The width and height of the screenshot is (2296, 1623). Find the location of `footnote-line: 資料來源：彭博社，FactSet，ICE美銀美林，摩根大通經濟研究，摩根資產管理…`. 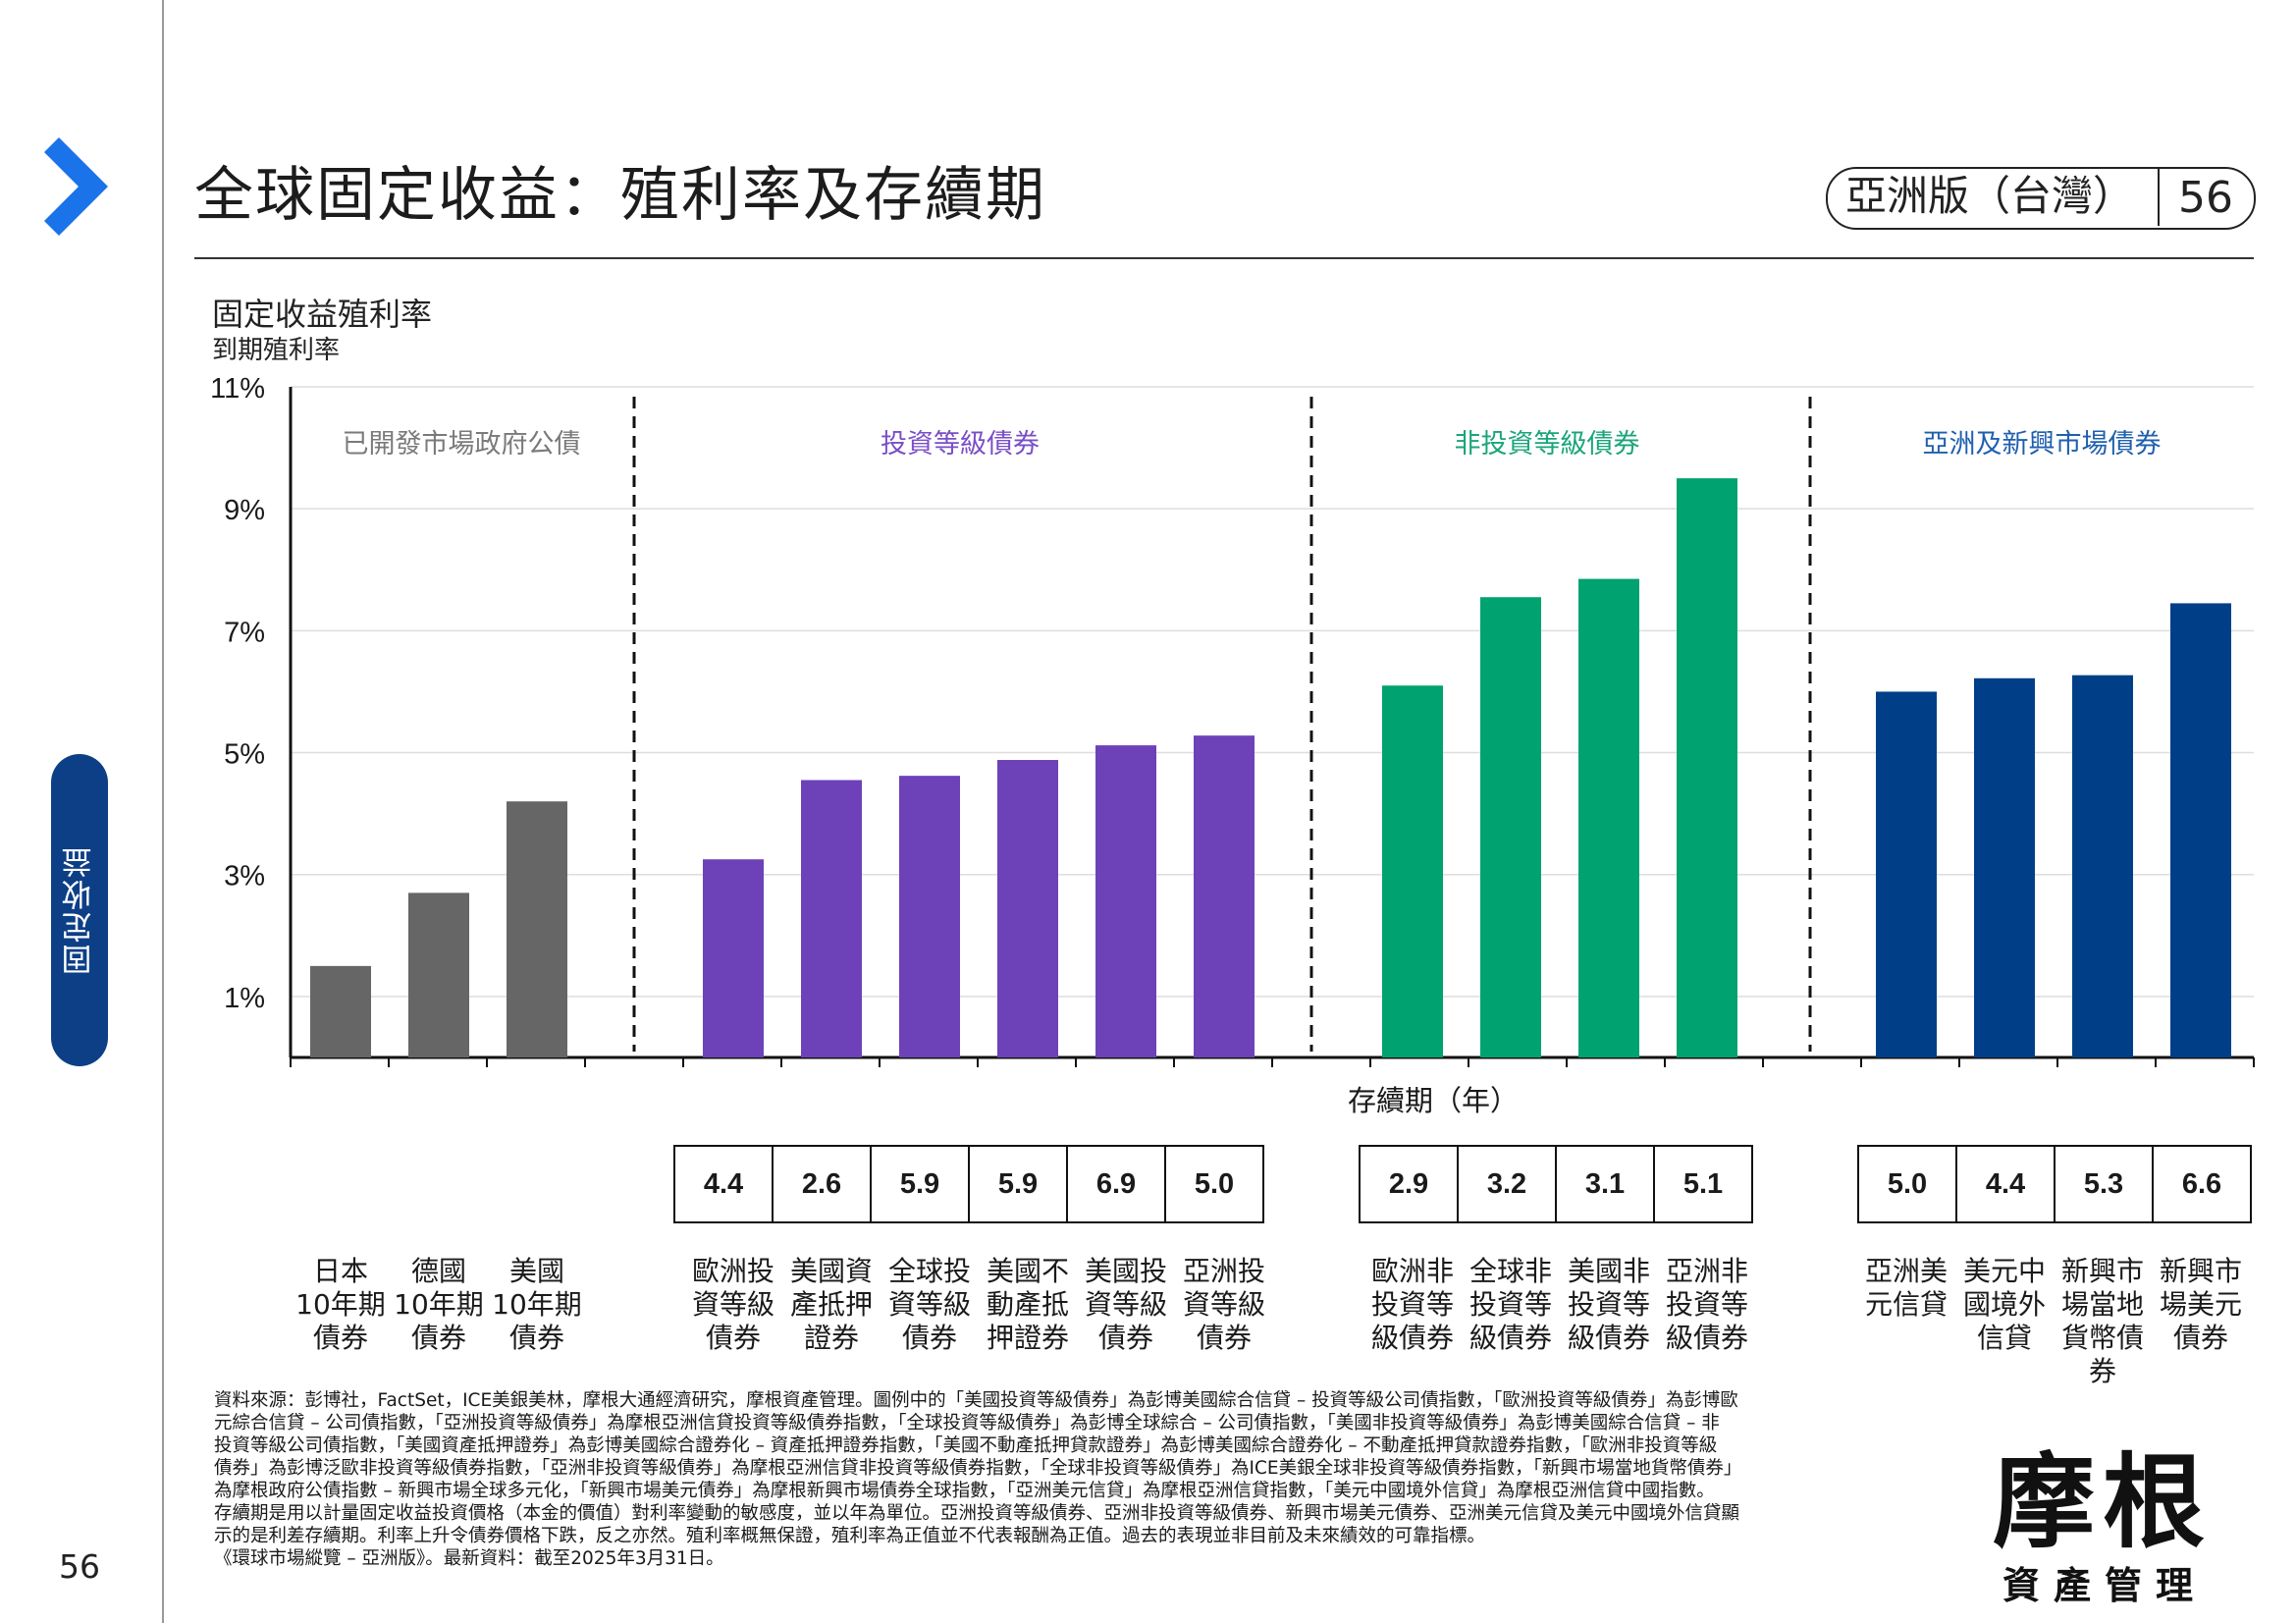

footnote-line: 資料來源：彭博社，FactSet，ICE美銀美林，摩根大通經濟研究，摩根資產管理… is located at coordinates (976, 1400).